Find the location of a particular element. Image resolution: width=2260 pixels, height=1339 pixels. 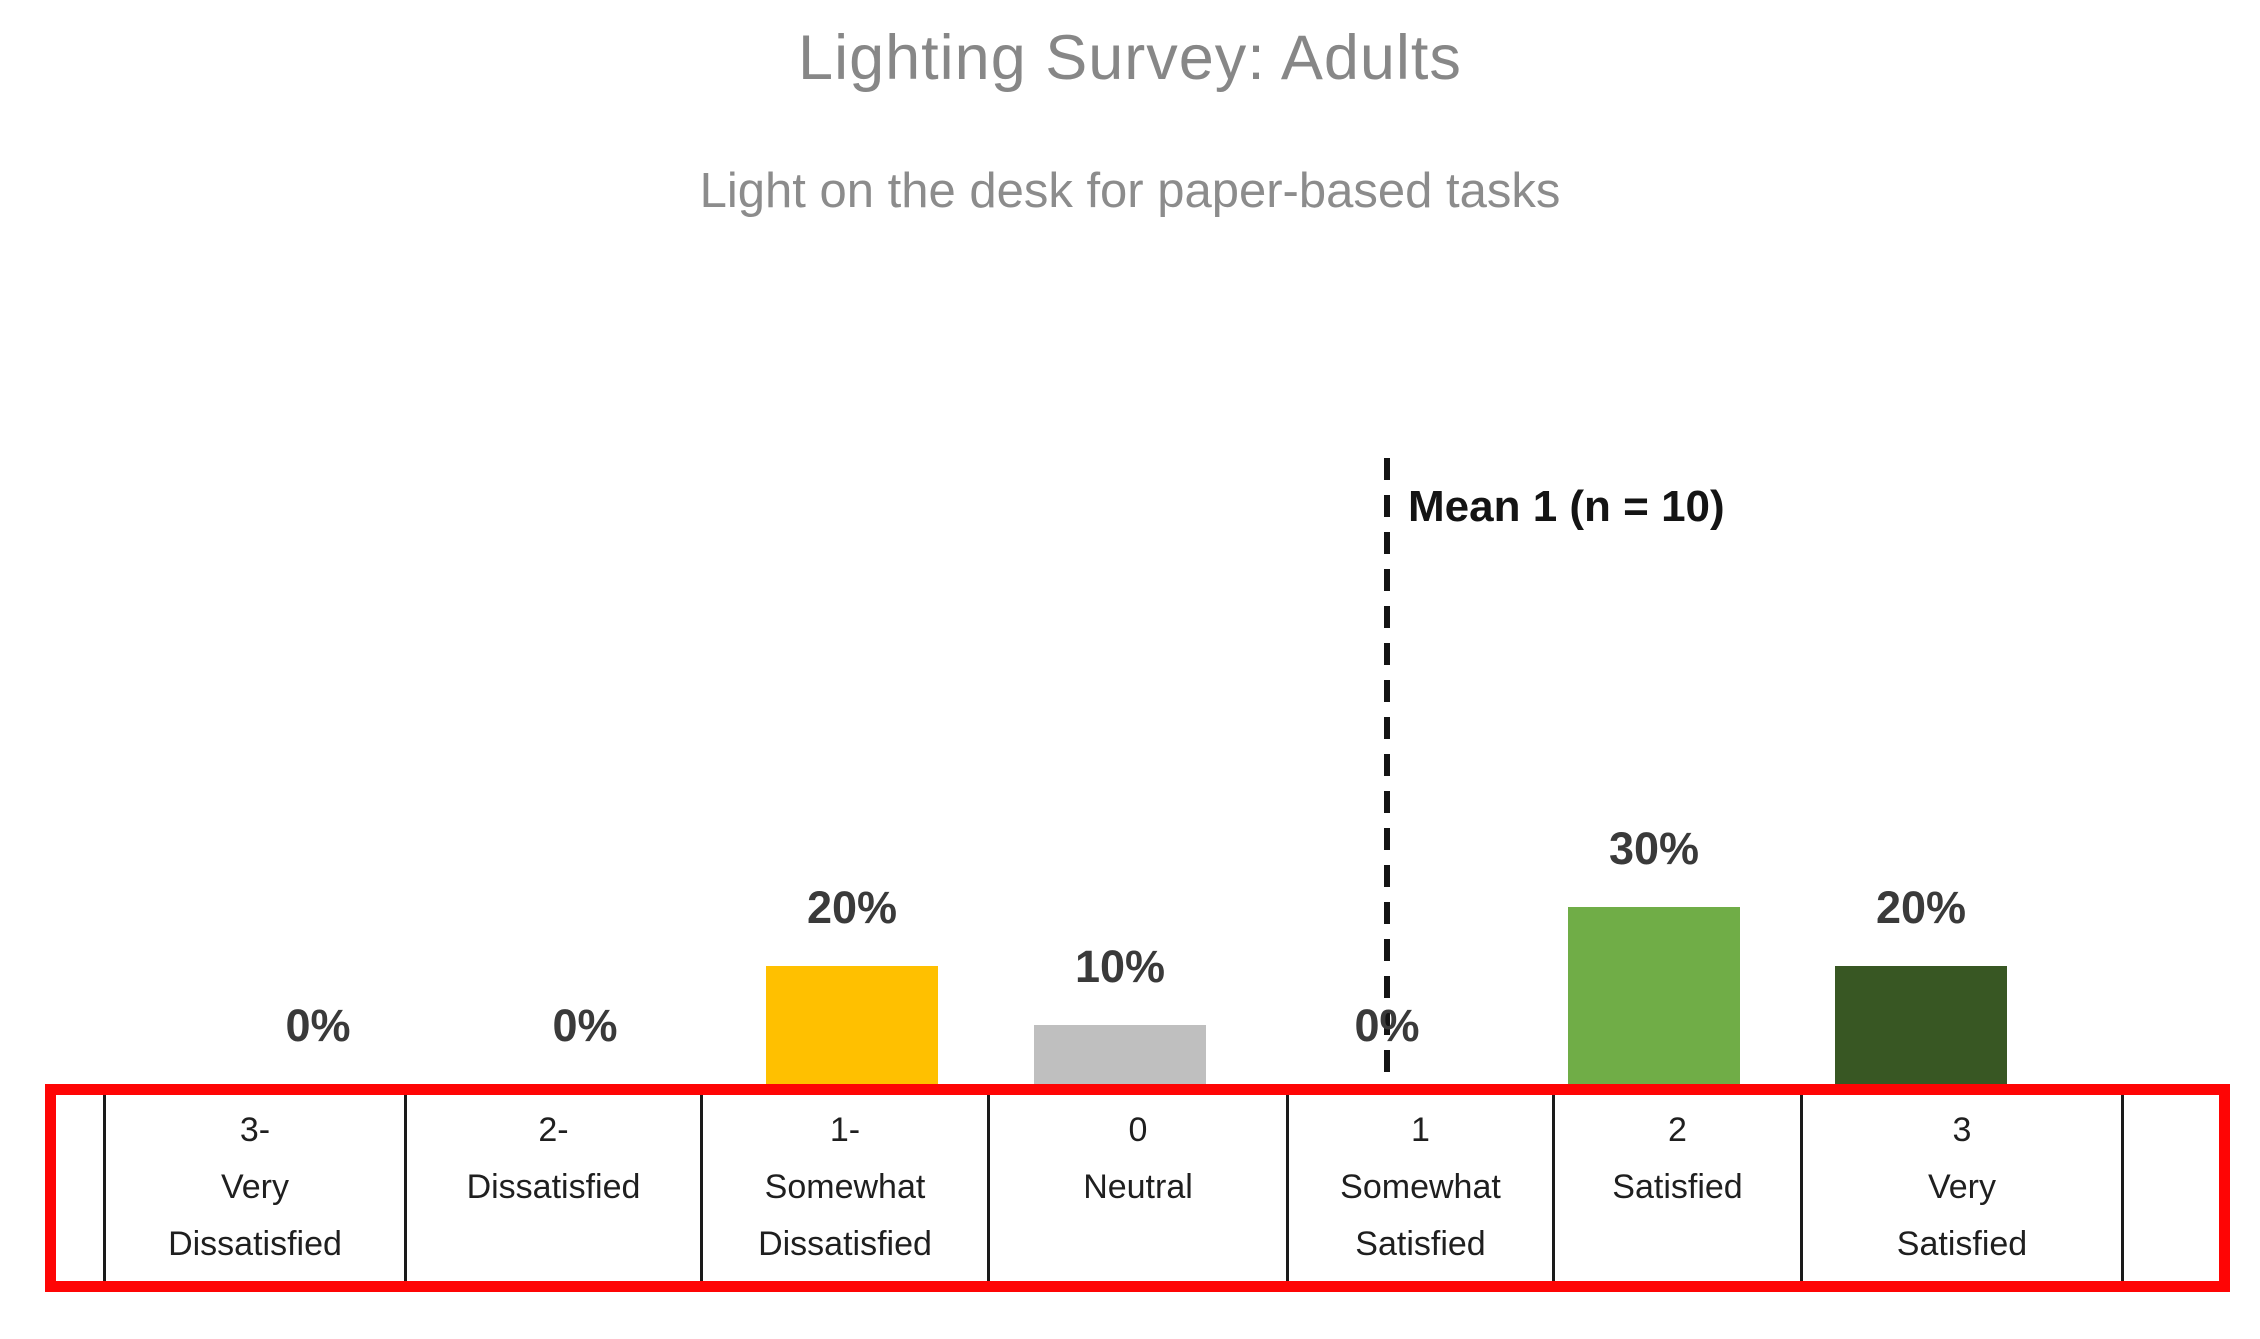

axis-cell-line: 3 is located at coordinates (1962, 1130).